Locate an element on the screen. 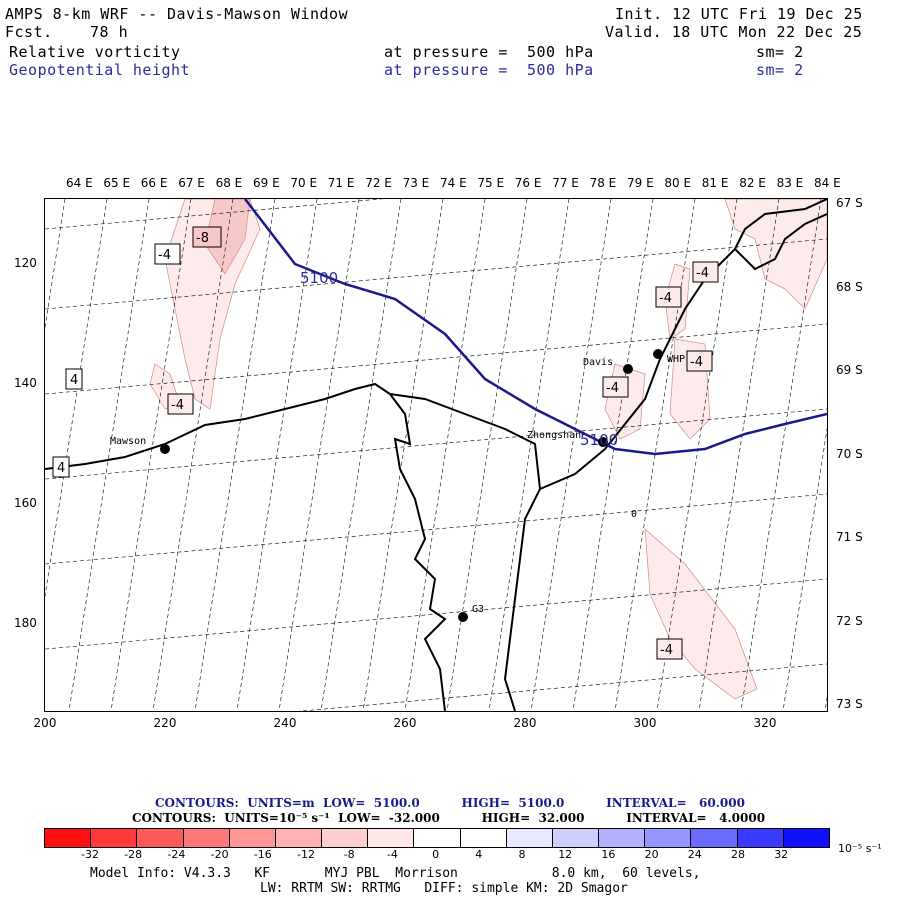 Image resolution: width=900 pixels, height=900 pixels. longitude-label: 79 E is located at coordinates (640, 183).